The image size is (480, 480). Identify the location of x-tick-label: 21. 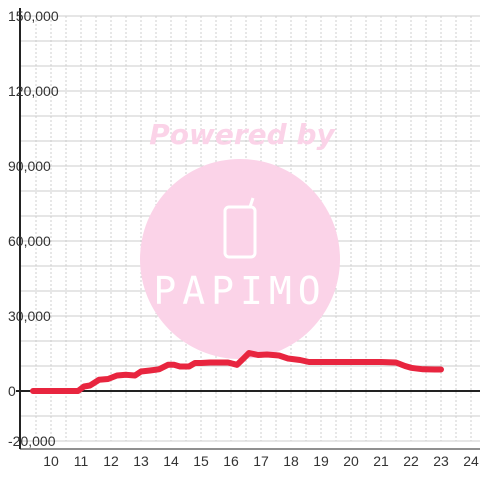
(381, 461).